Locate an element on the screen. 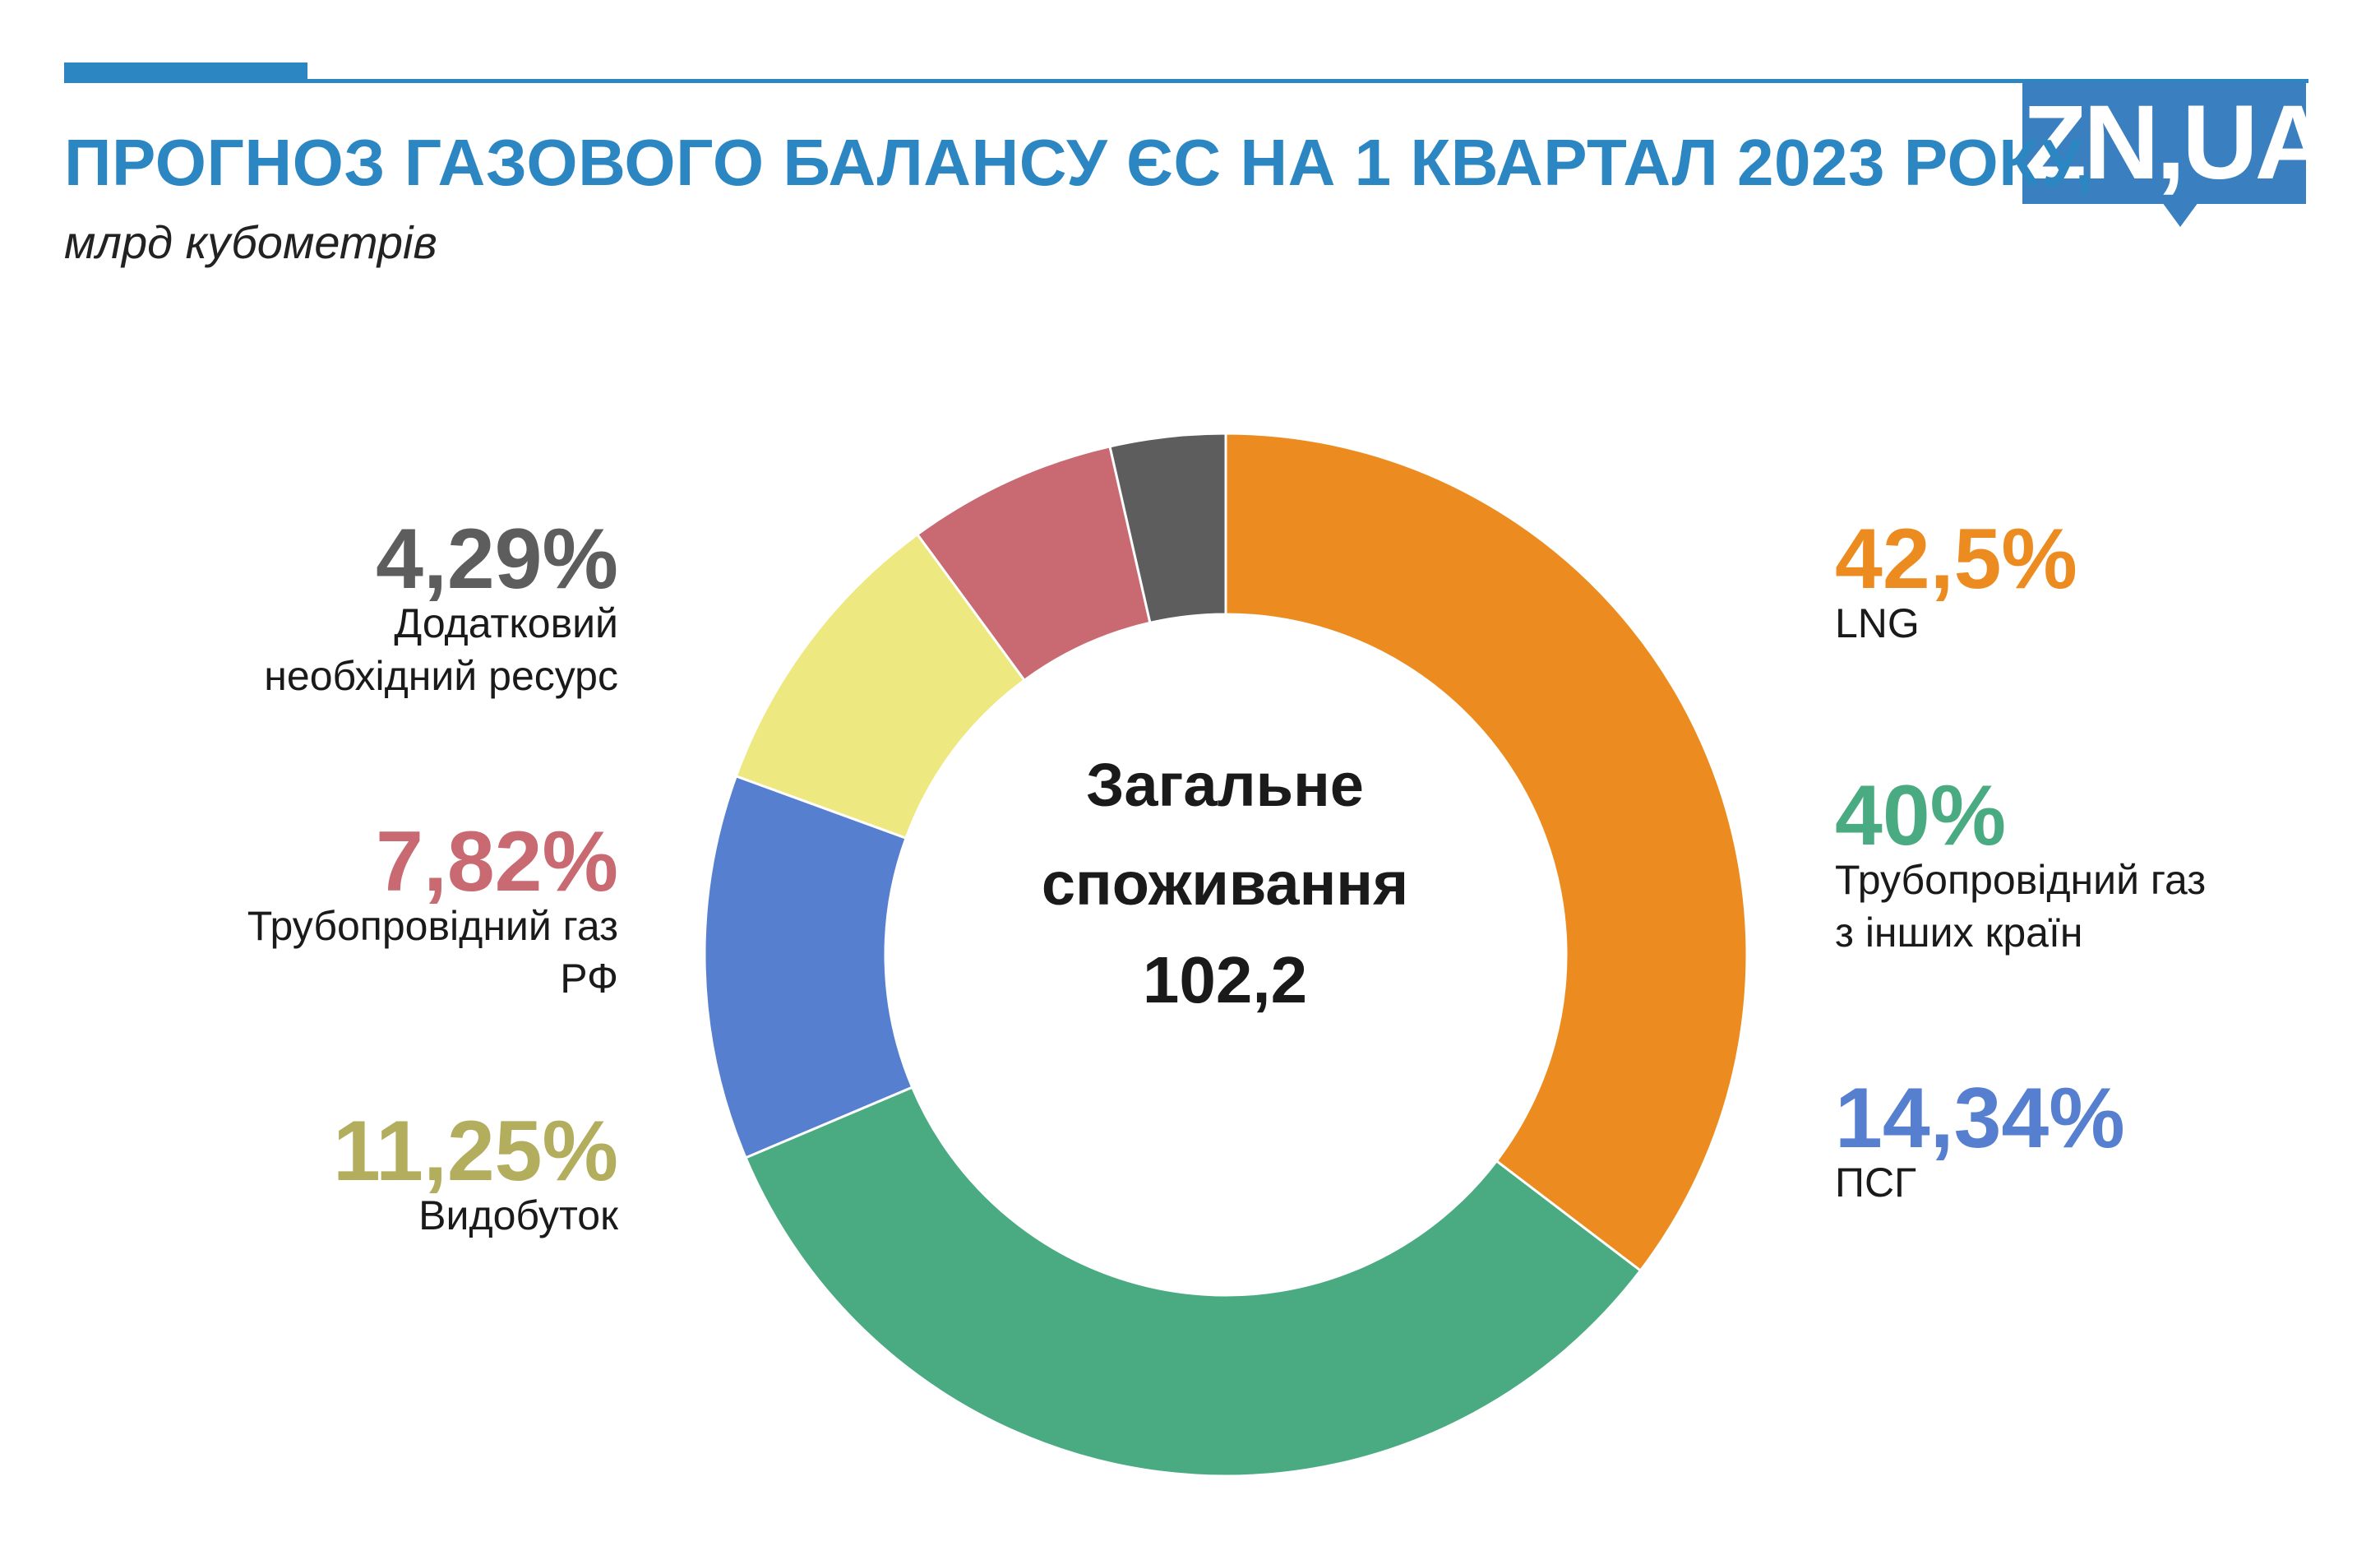 The width and height of the screenshot is (2380, 1546). center-total-value: 102,2 is located at coordinates (1225, 979).